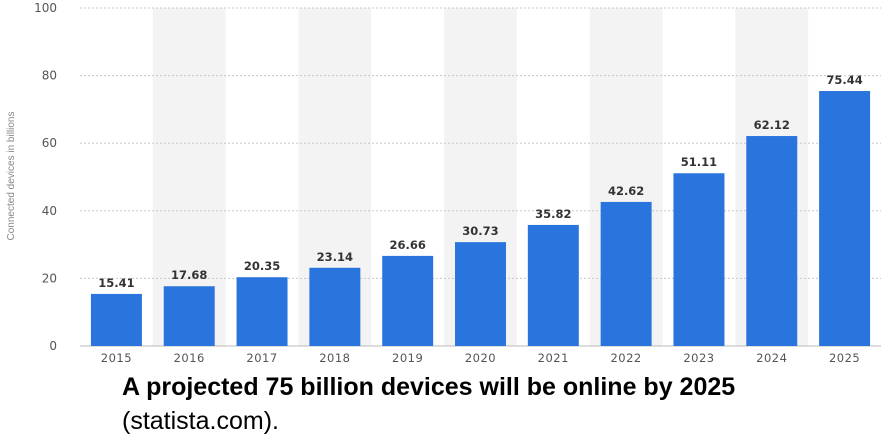 Image resolution: width=886 pixels, height=444 pixels. What do you see at coordinates (844, 80) in the screenshot?
I see `data-label: 75.44` at bounding box center [844, 80].